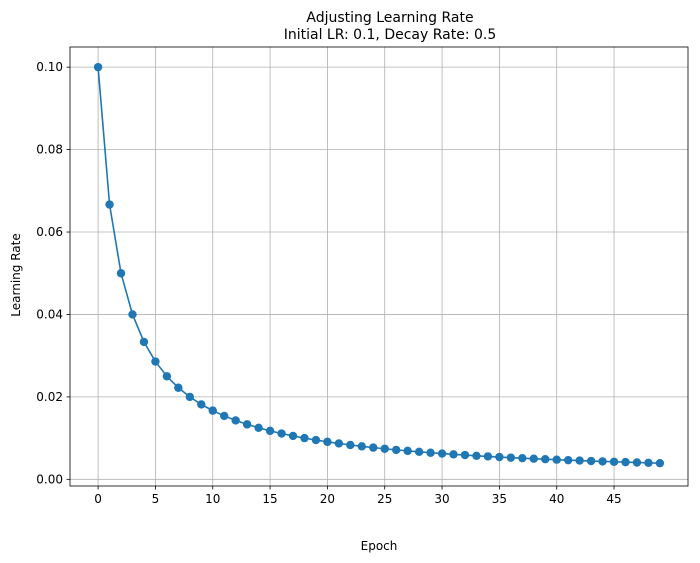 This screenshot has height=563, width=700. Describe the element at coordinates (613, 499) in the screenshot. I see `x-tick-label: 45` at that location.